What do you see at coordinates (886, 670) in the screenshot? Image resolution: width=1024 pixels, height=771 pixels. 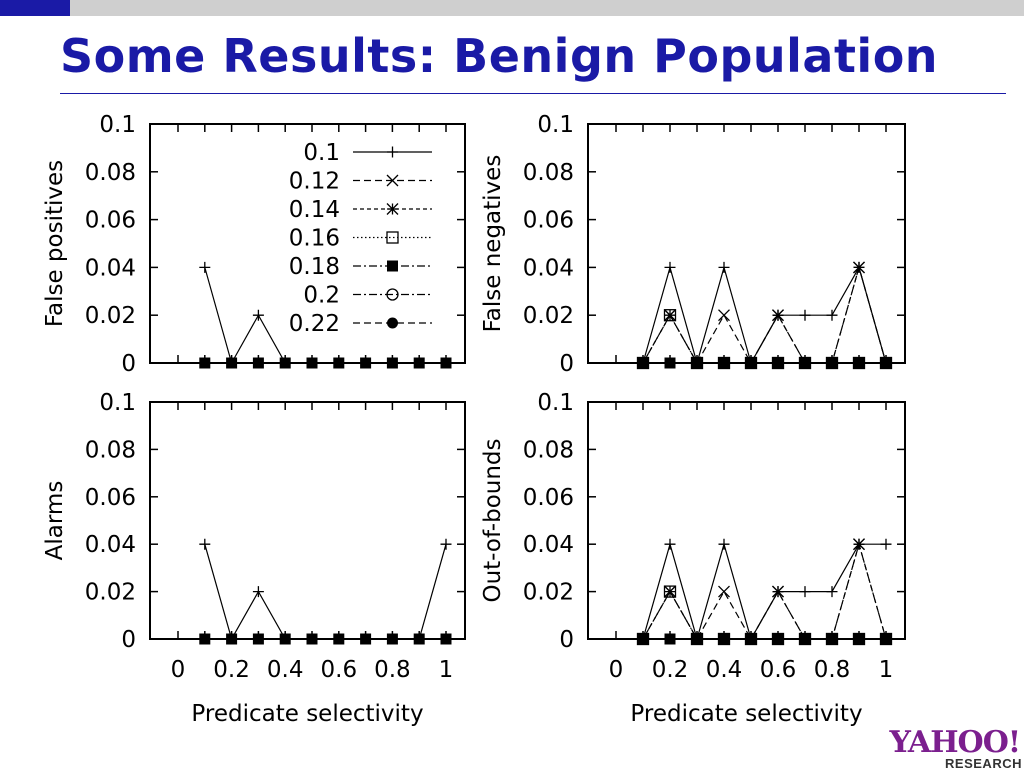 I see `x-tick-label: 1` at bounding box center [886, 670].